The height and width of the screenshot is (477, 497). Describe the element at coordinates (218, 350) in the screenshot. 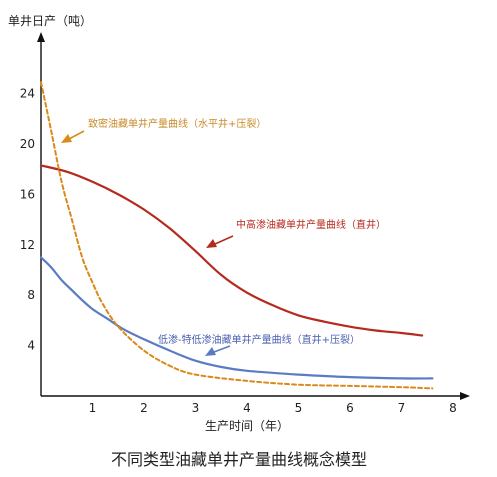

I see `low-perm-arrow` at that location.